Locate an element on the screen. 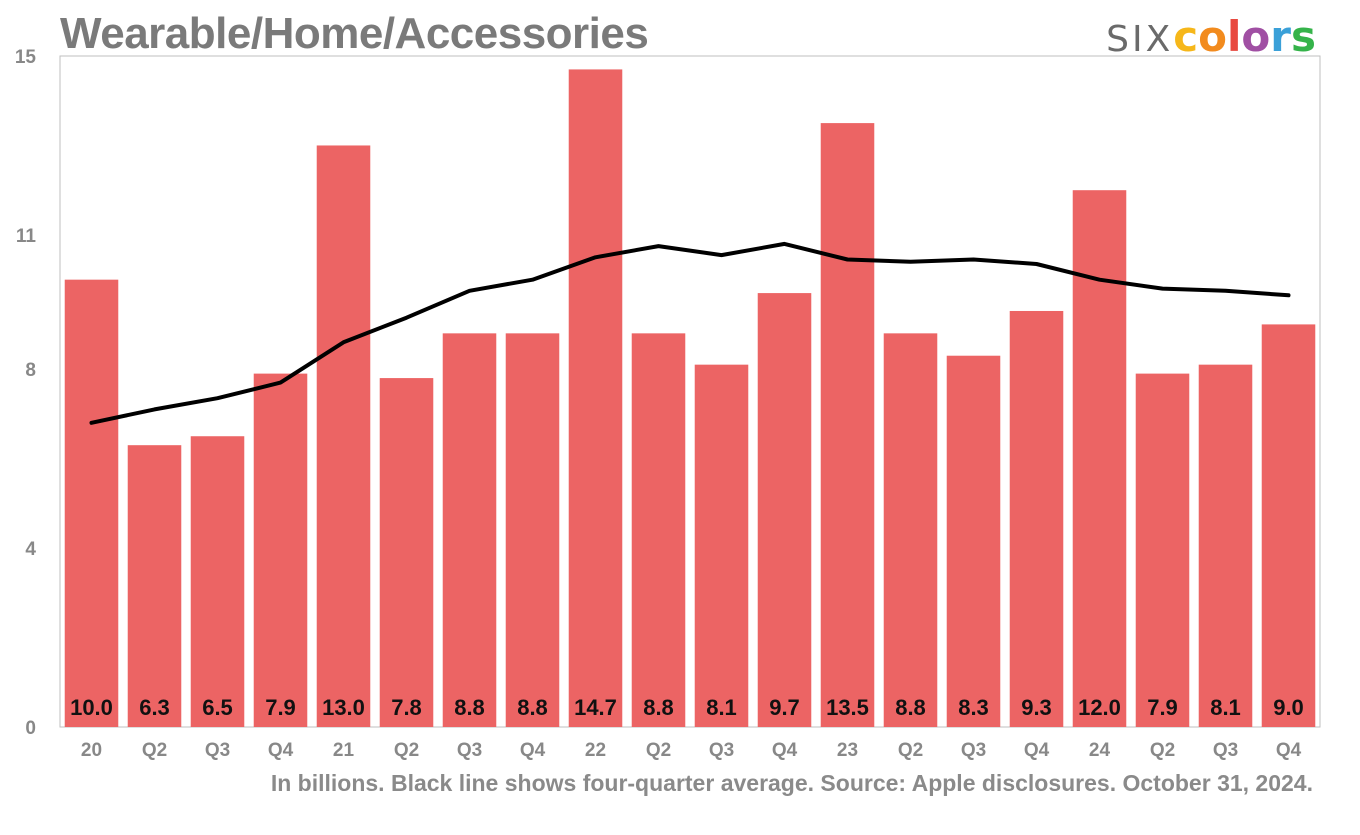 The width and height of the screenshot is (1360, 835). bar-data-label: 12.0 is located at coordinates (1099, 707).